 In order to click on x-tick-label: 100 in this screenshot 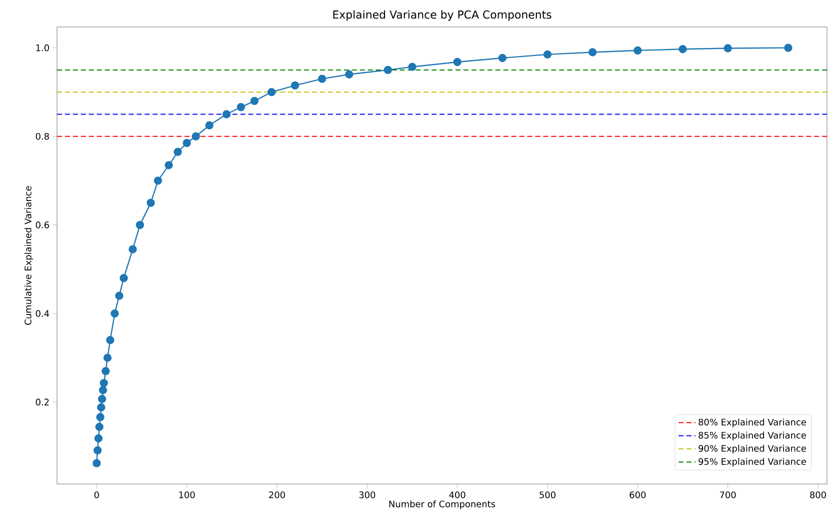, I will do `click(187, 494)`.